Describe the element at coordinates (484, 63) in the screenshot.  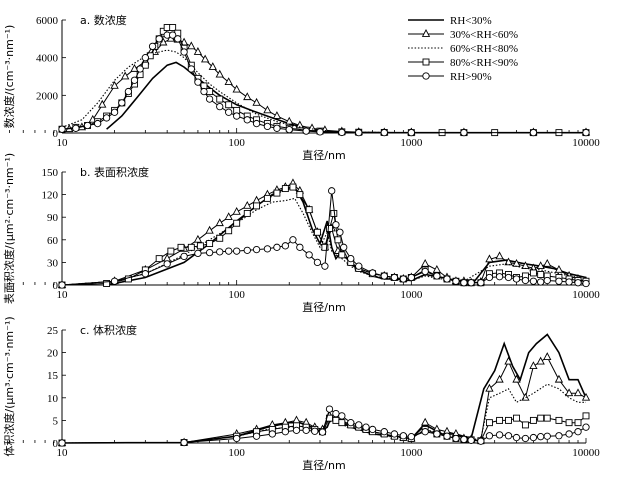
I see `legend-label: 80%<RH<90%` at that location.